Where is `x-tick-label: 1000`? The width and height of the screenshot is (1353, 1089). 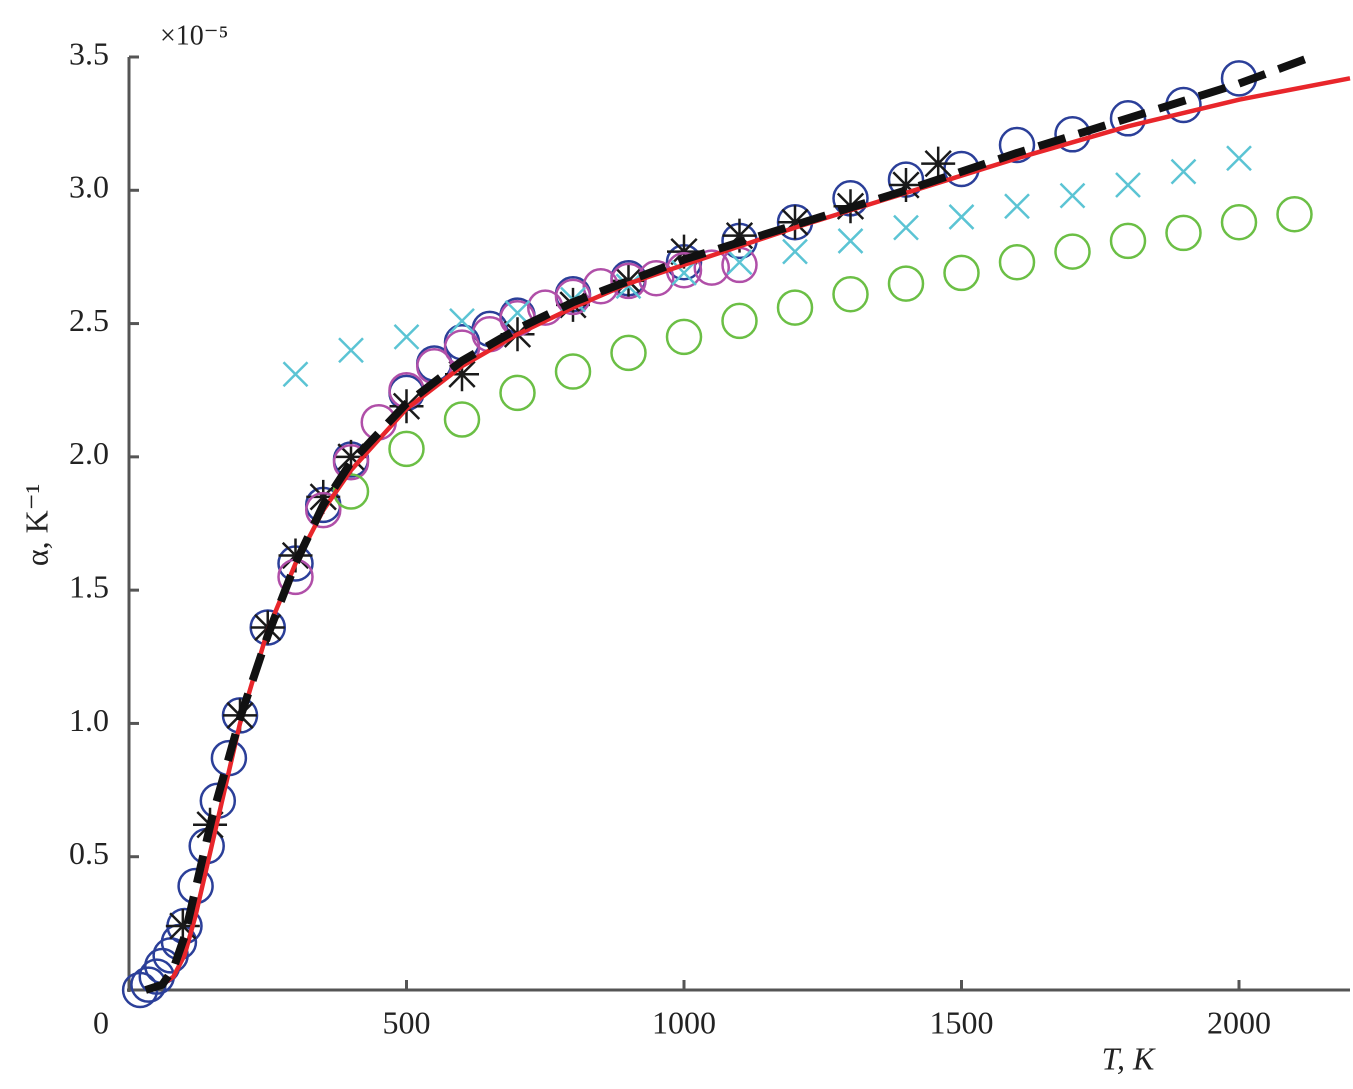 x-tick-label: 1000 is located at coordinates (684, 1022).